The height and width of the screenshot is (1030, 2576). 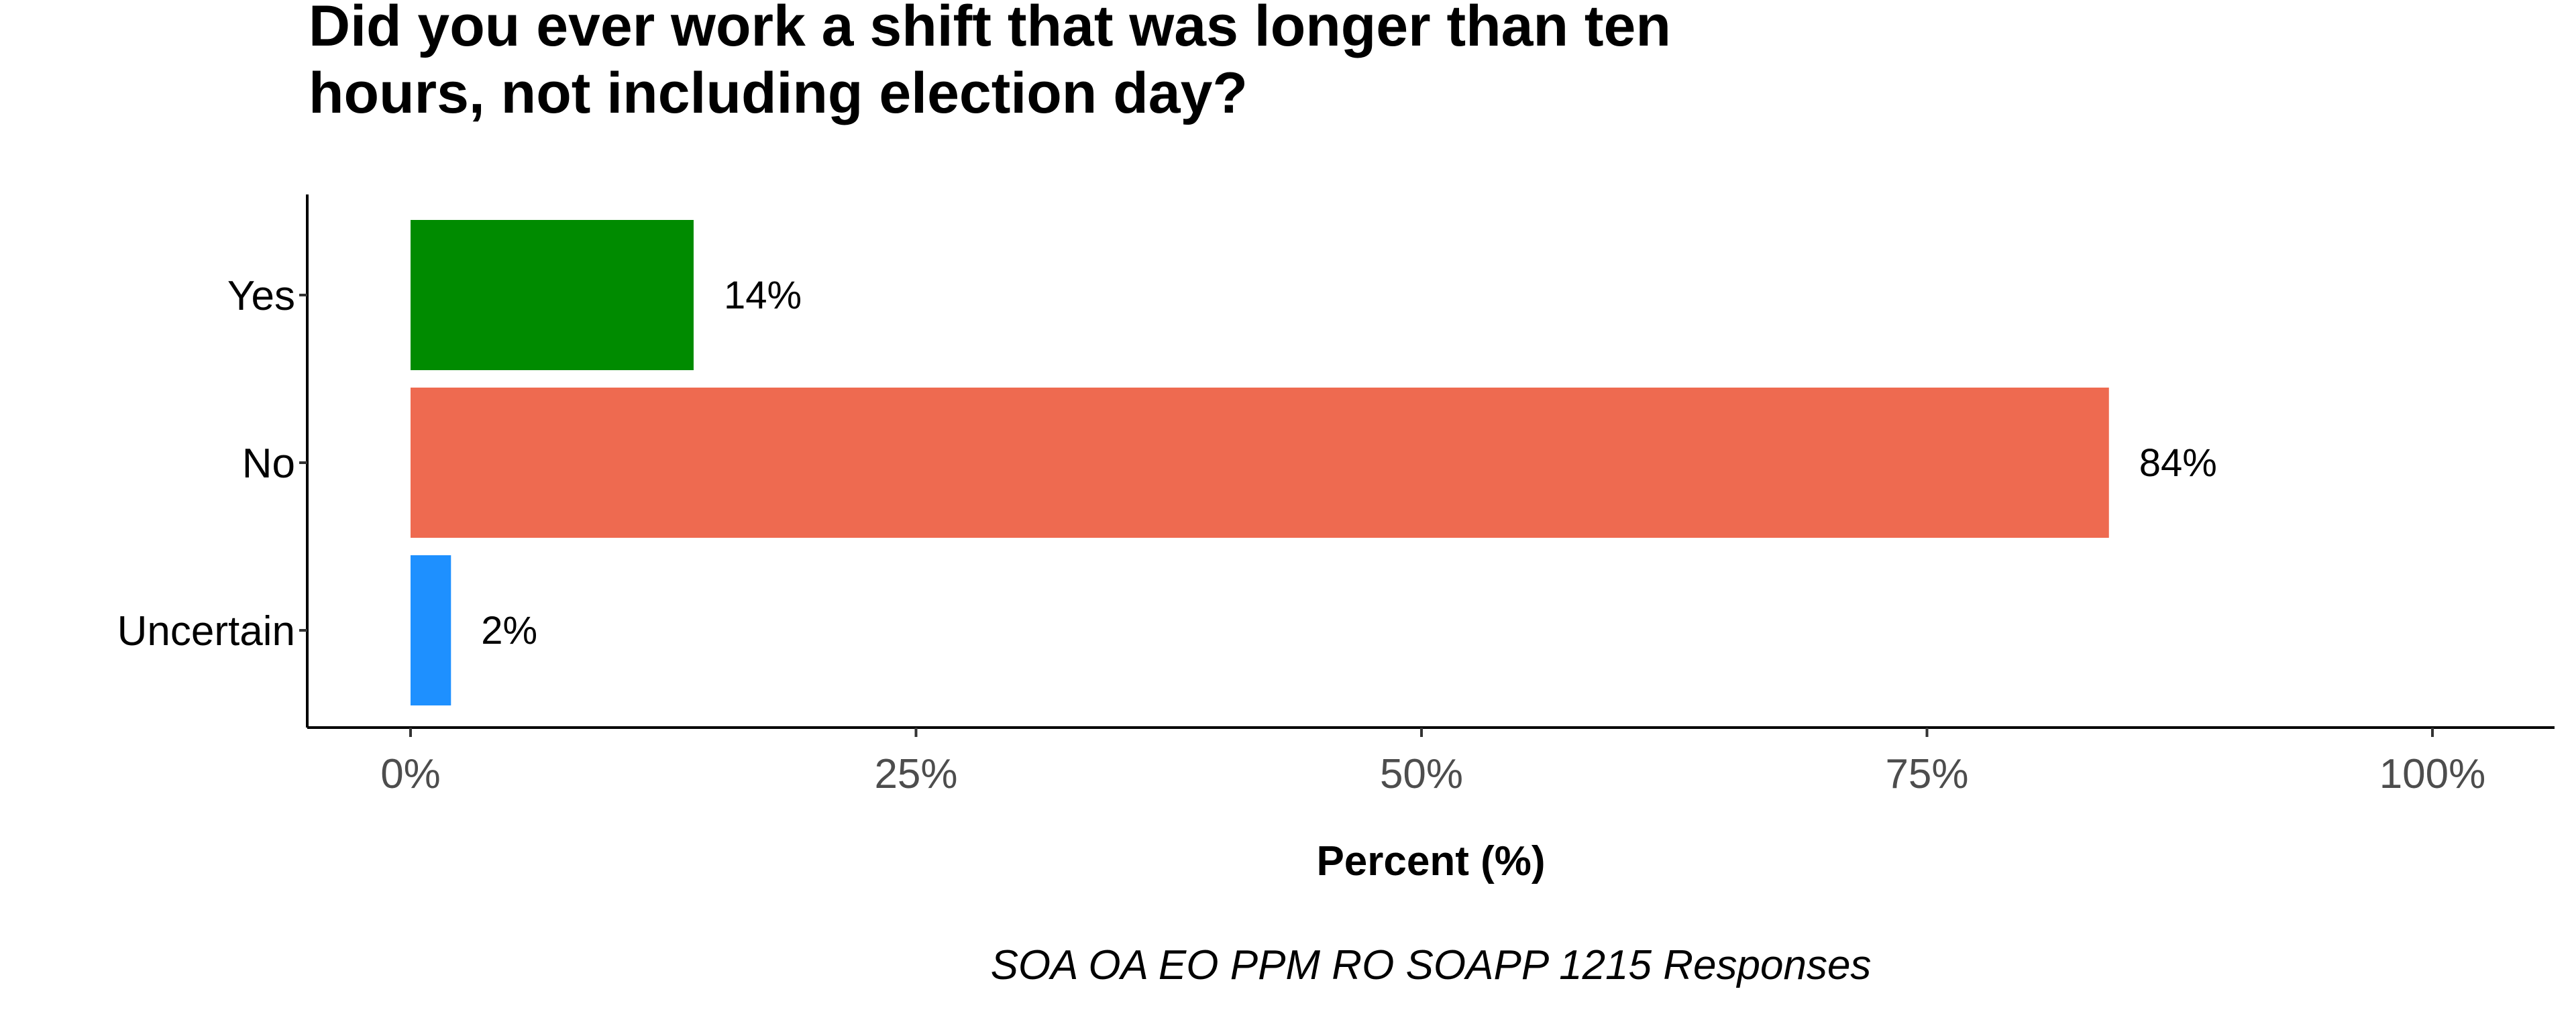 I want to click on x-tick-label-100: 100%, so click(x=2432, y=774).